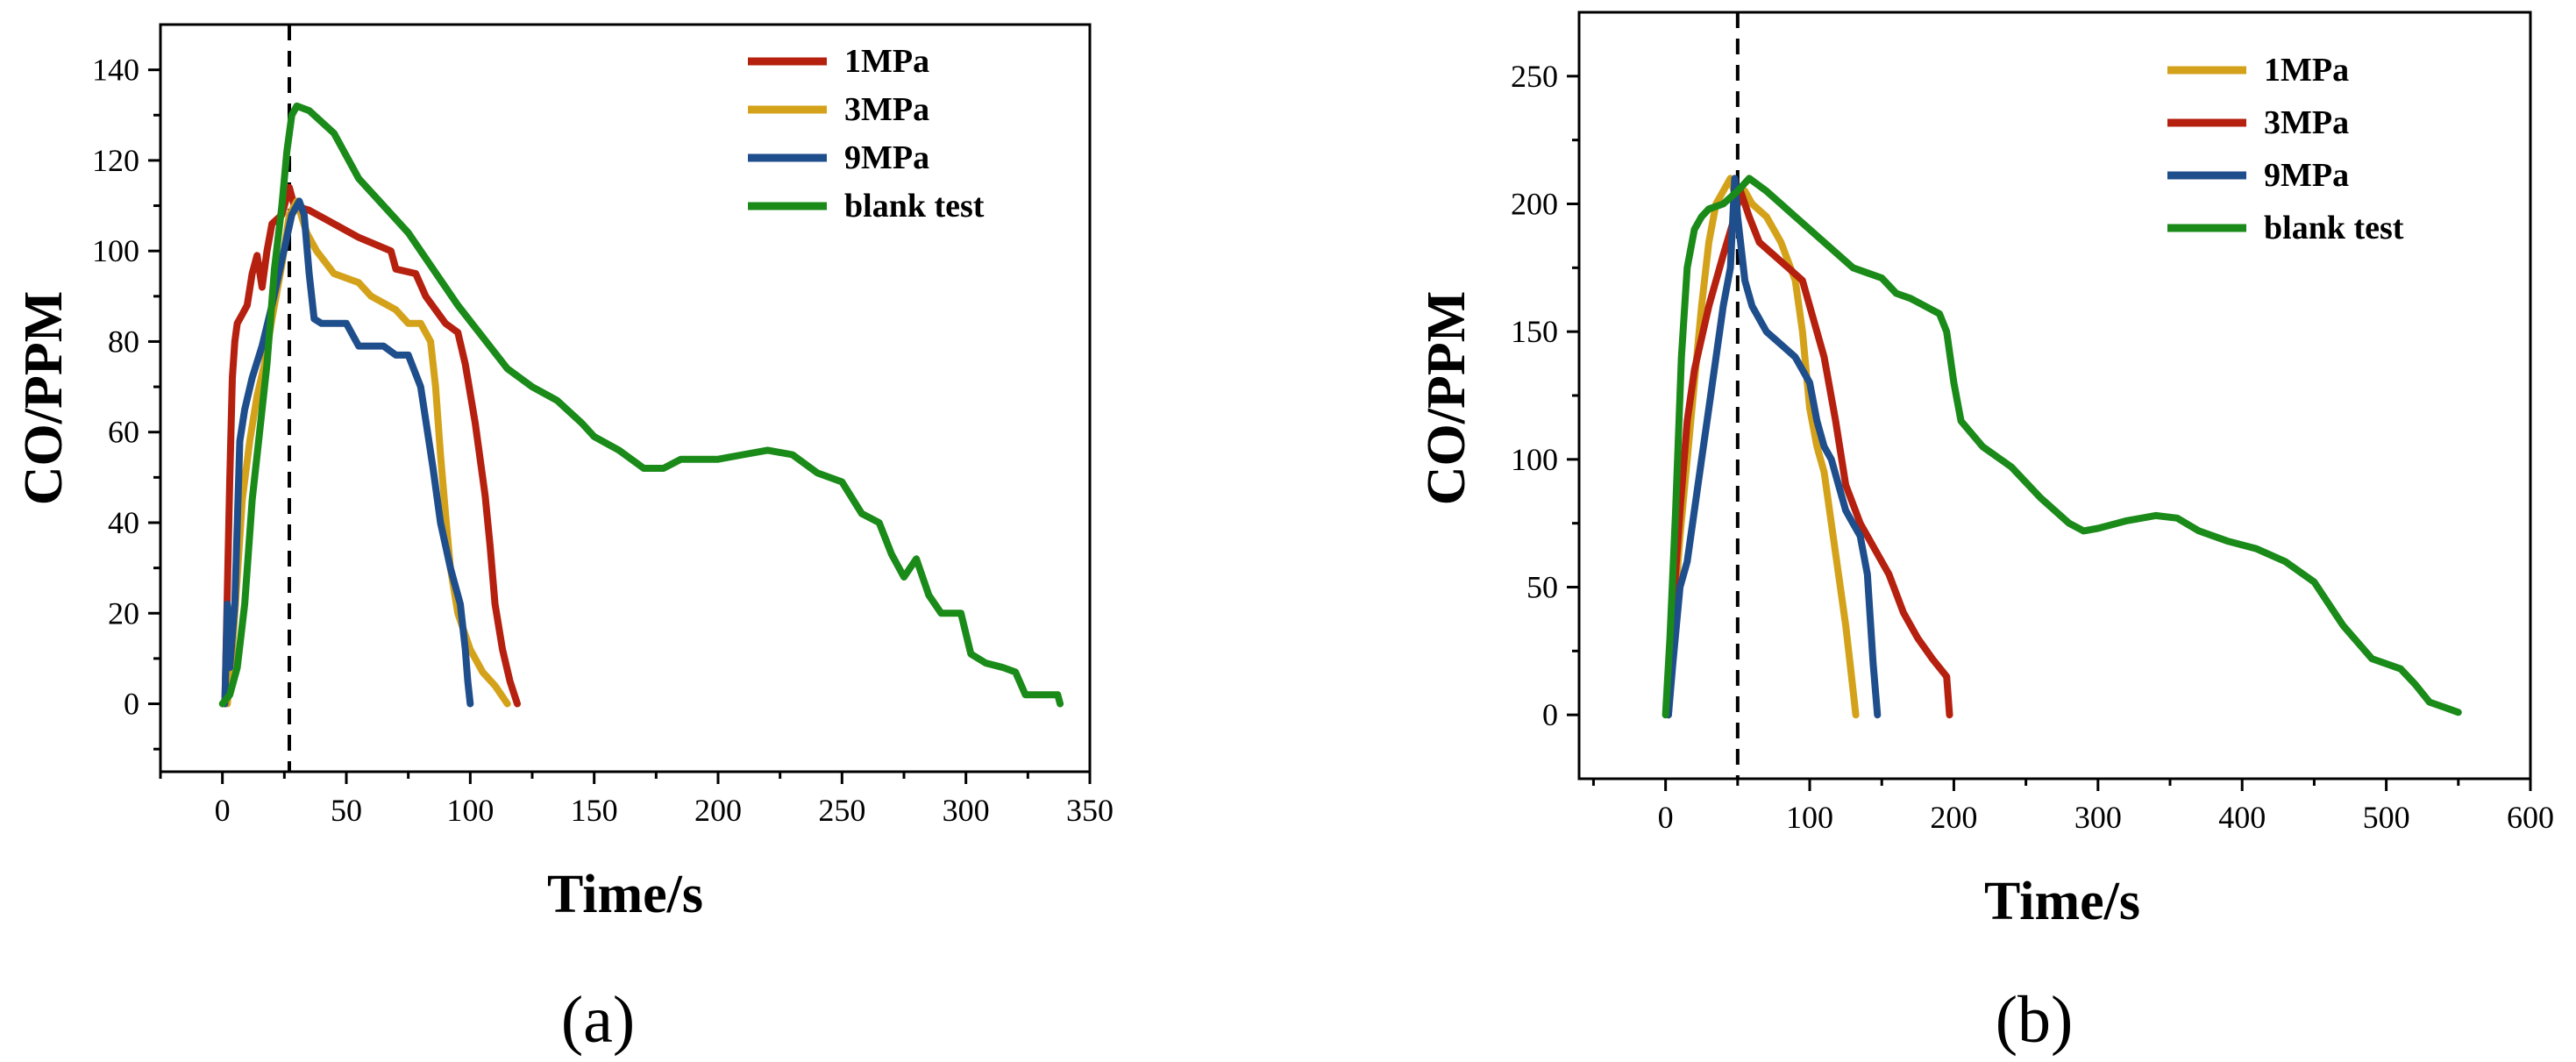 The height and width of the screenshot is (1062, 2576). Describe the element at coordinates (123, 613) in the screenshot. I see `y-tick-label: 20` at that location.